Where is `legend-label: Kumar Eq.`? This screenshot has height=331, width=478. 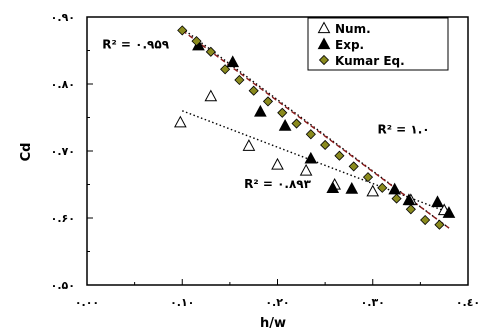 legend-label: Kumar Eq. is located at coordinates (370, 61).